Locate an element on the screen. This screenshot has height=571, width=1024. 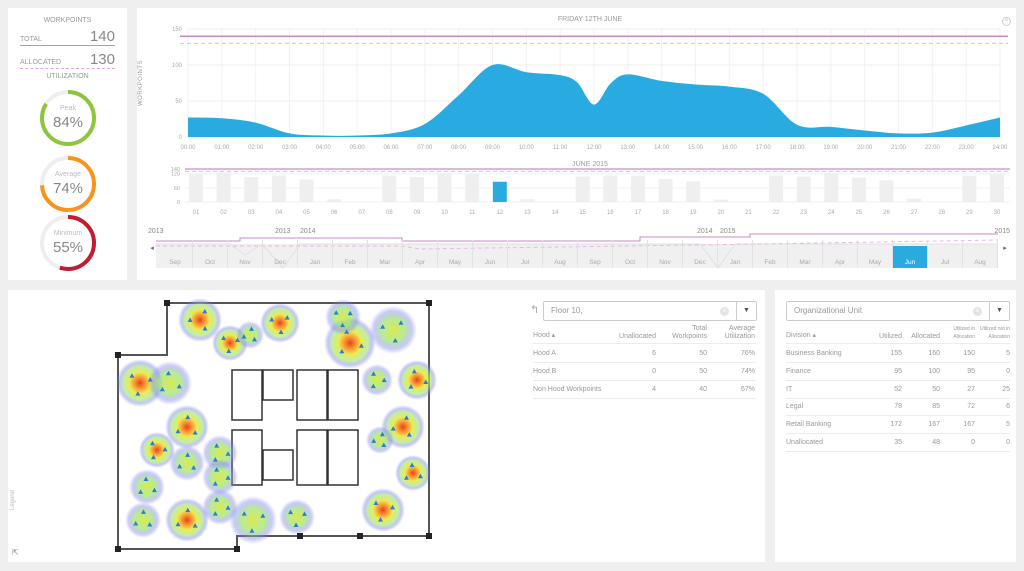
close-icon: × is located at coordinates (1006, 21).